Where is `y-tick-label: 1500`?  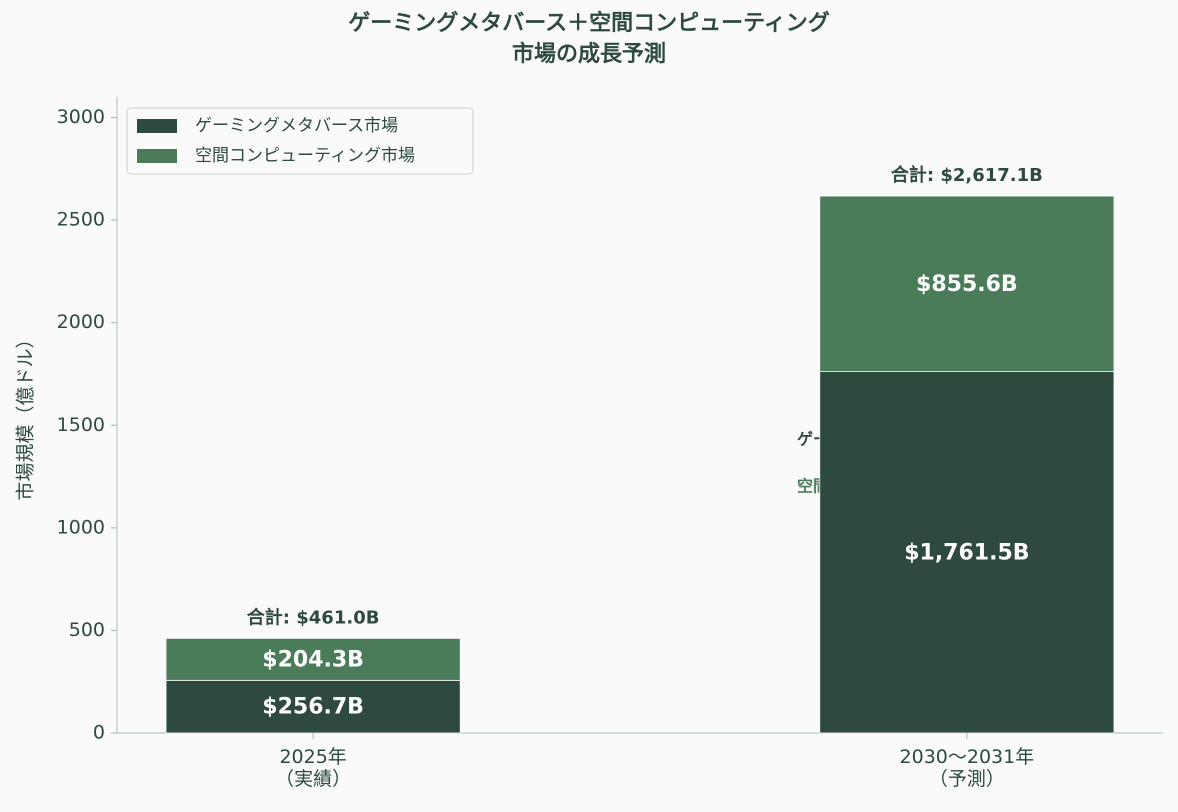
y-tick-label: 1500 is located at coordinates (81, 425).